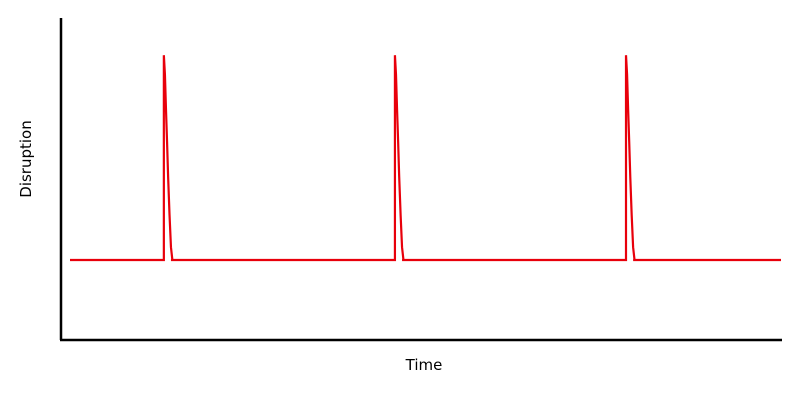 The height and width of the screenshot is (400, 800). What do you see at coordinates (26, 158) in the screenshot?
I see `y-axis-label: Disruption` at bounding box center [26, 158].